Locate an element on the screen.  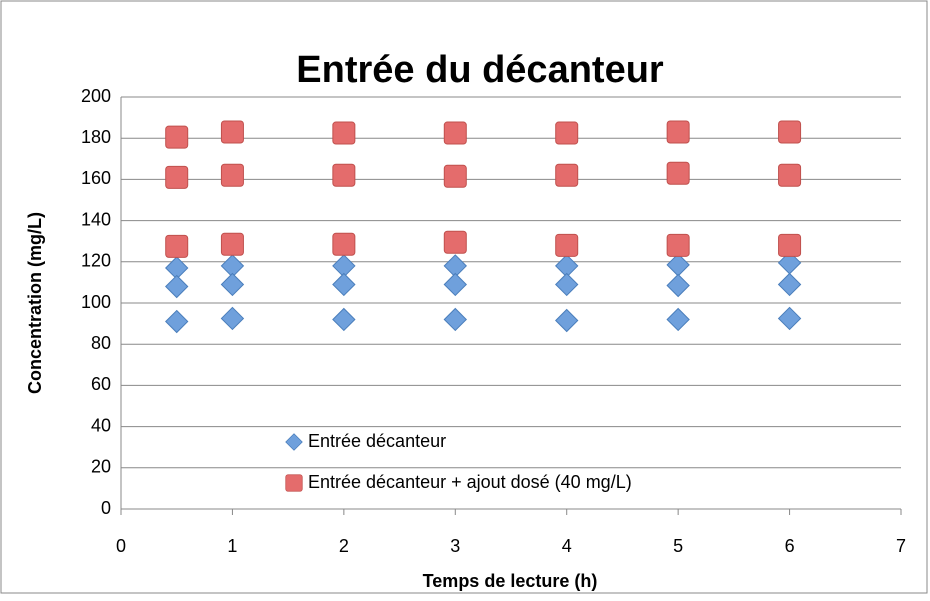
x-axis-label: Temps de lecture (h) is located at coordinates (510, 581).